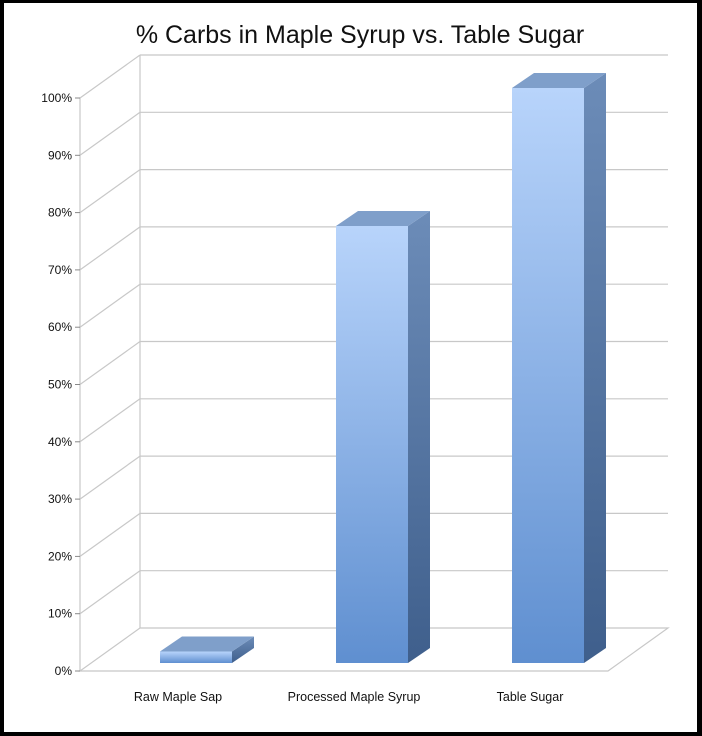 The width and height of the screenshot is (702, 736). Describe the element at coordinates (60, 155) in the screenshot. I see `y-tick-label: 90%` at that location.